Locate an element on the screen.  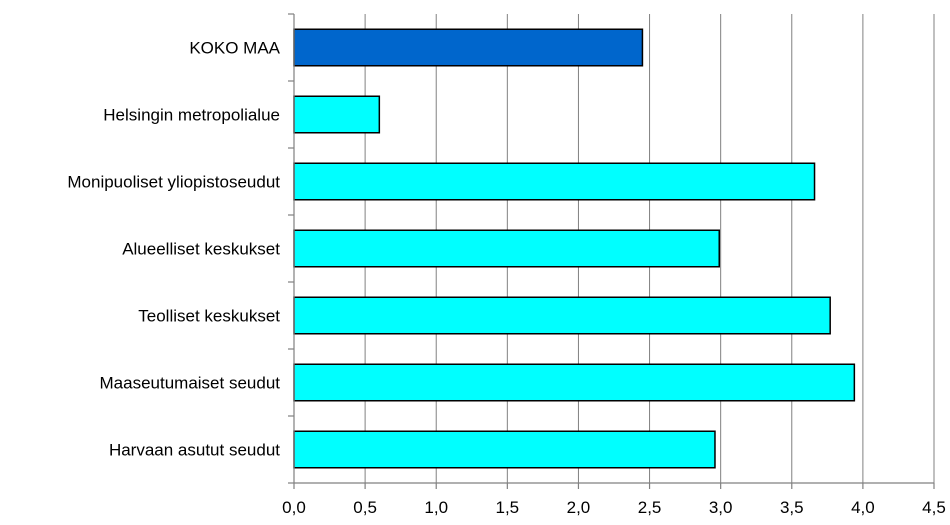
x-tick-label-0: 0,0 is located at coordinates (294, 507).